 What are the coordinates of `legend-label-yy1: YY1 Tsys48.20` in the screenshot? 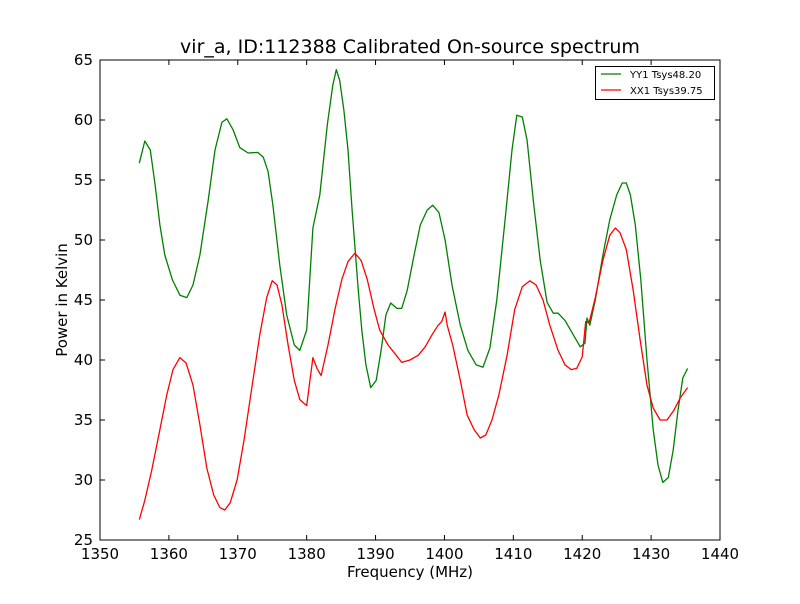 It's located at (665, 75).